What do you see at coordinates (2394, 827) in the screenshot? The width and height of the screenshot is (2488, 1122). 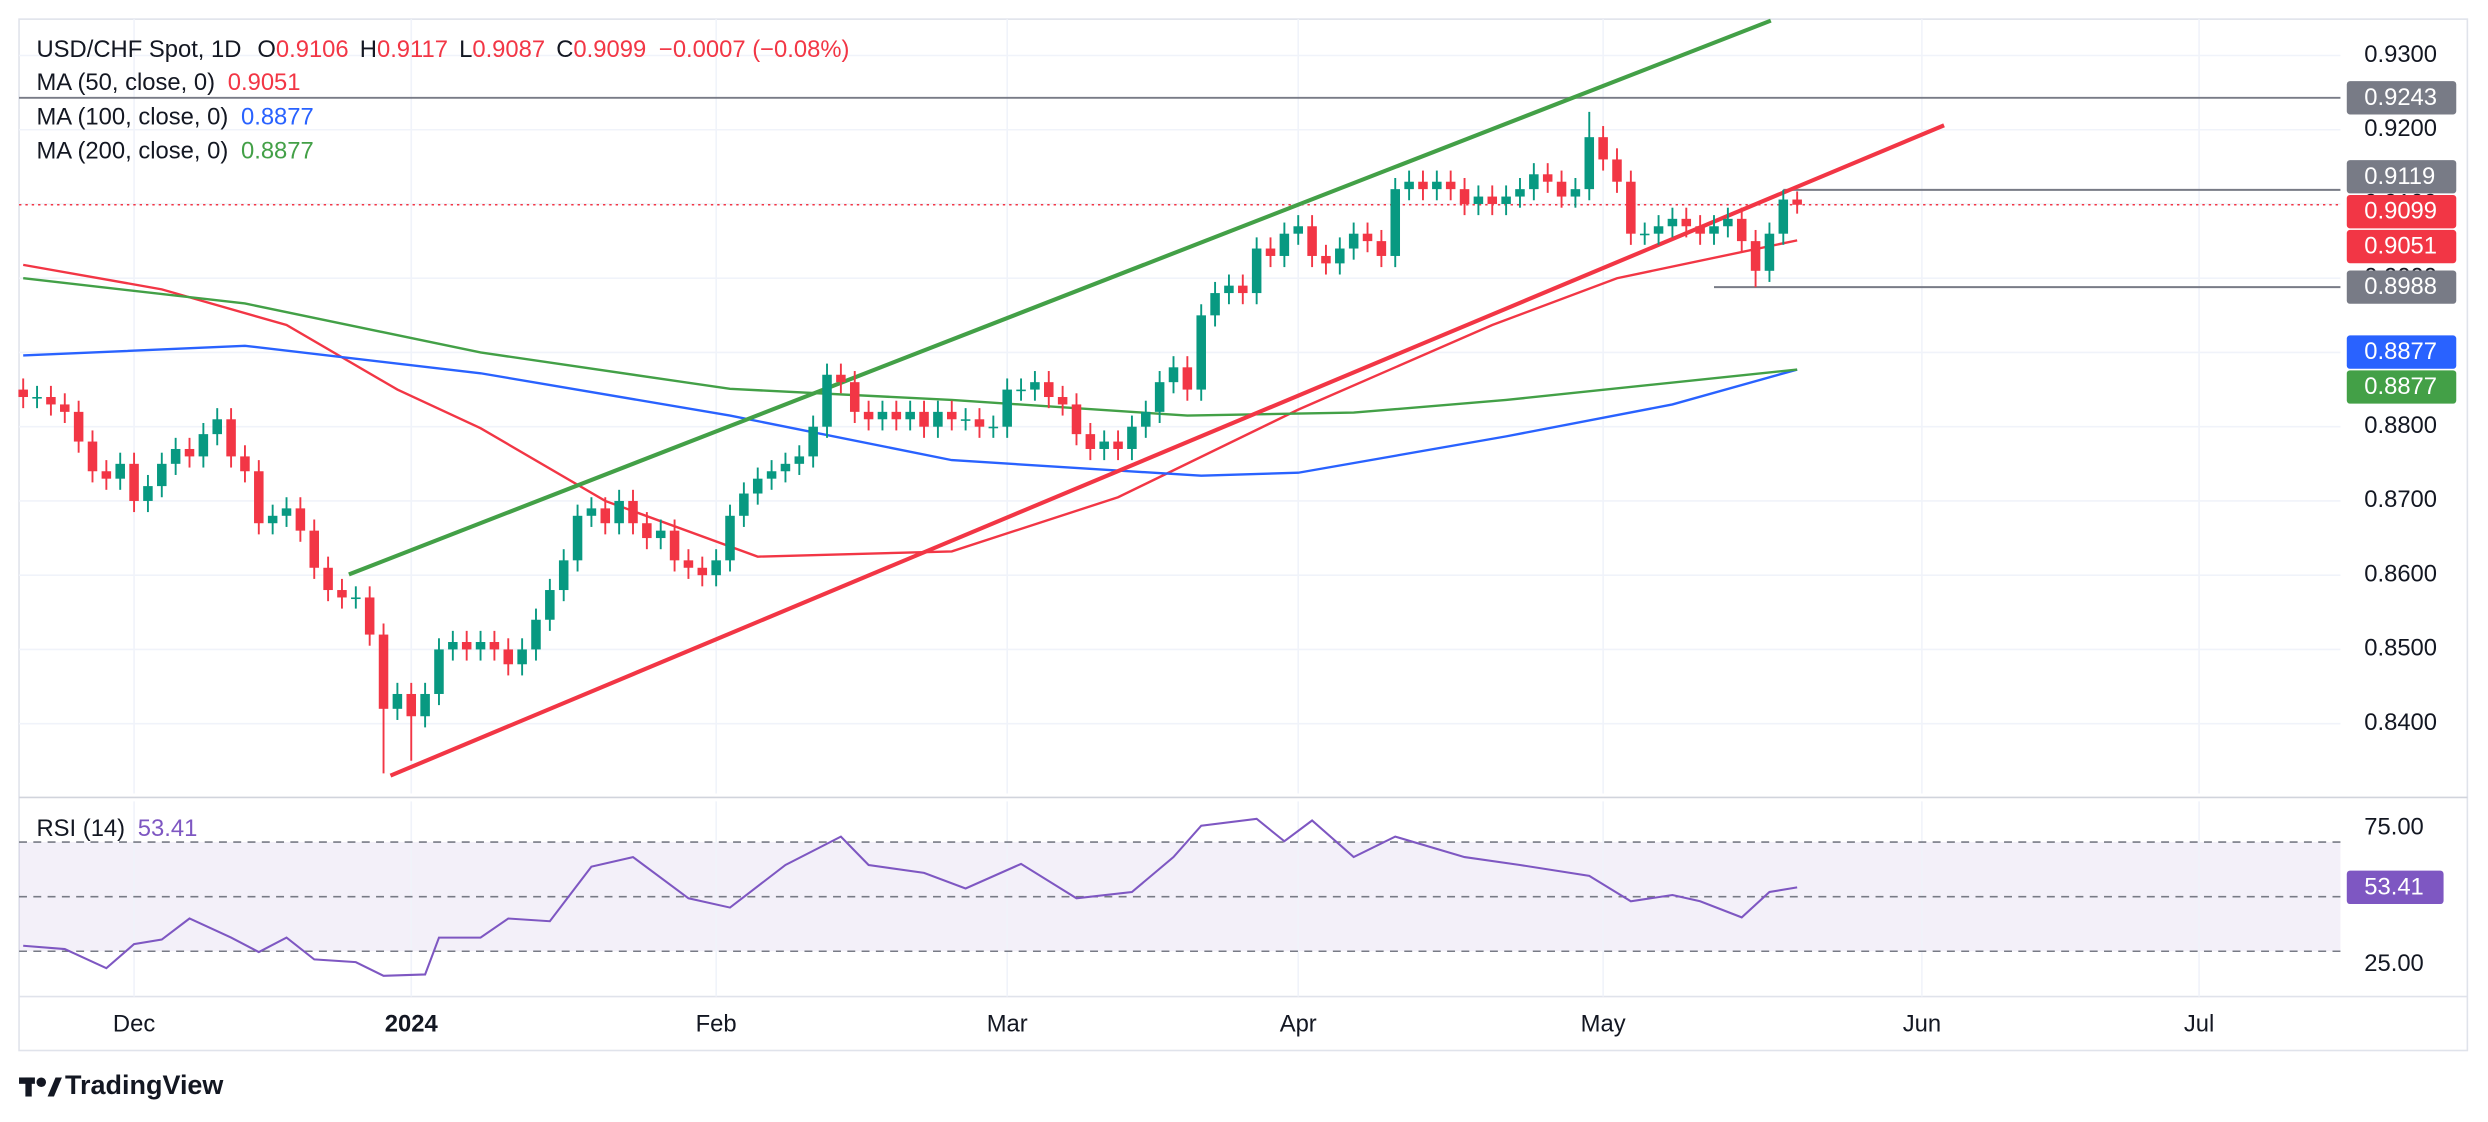 I see `rsi-tick-label: 75.00` at bounding box center [2394, 827].